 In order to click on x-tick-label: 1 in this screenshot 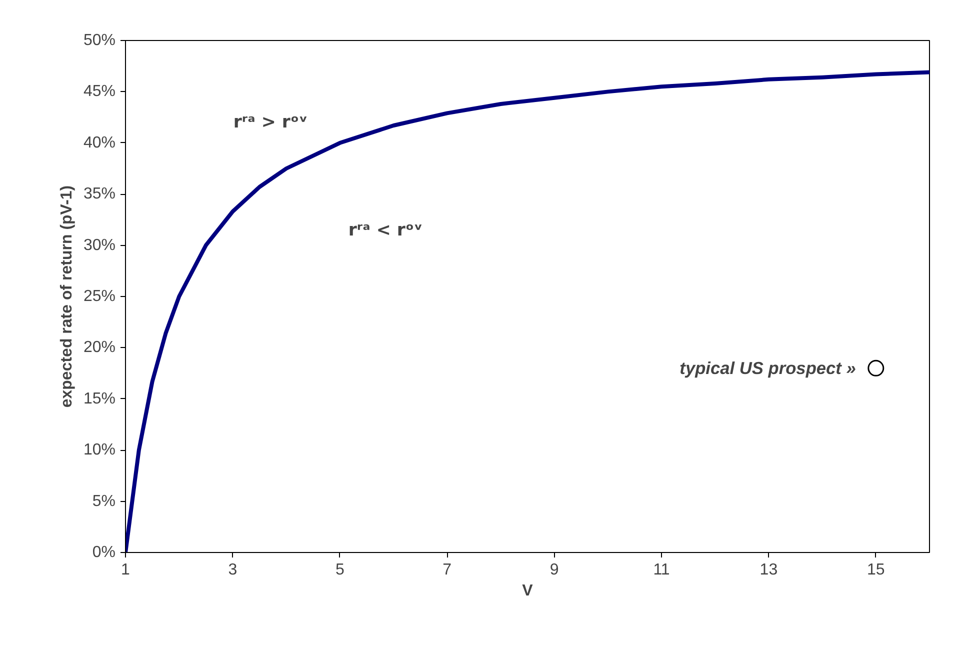, I will do `click(125, 570)`.